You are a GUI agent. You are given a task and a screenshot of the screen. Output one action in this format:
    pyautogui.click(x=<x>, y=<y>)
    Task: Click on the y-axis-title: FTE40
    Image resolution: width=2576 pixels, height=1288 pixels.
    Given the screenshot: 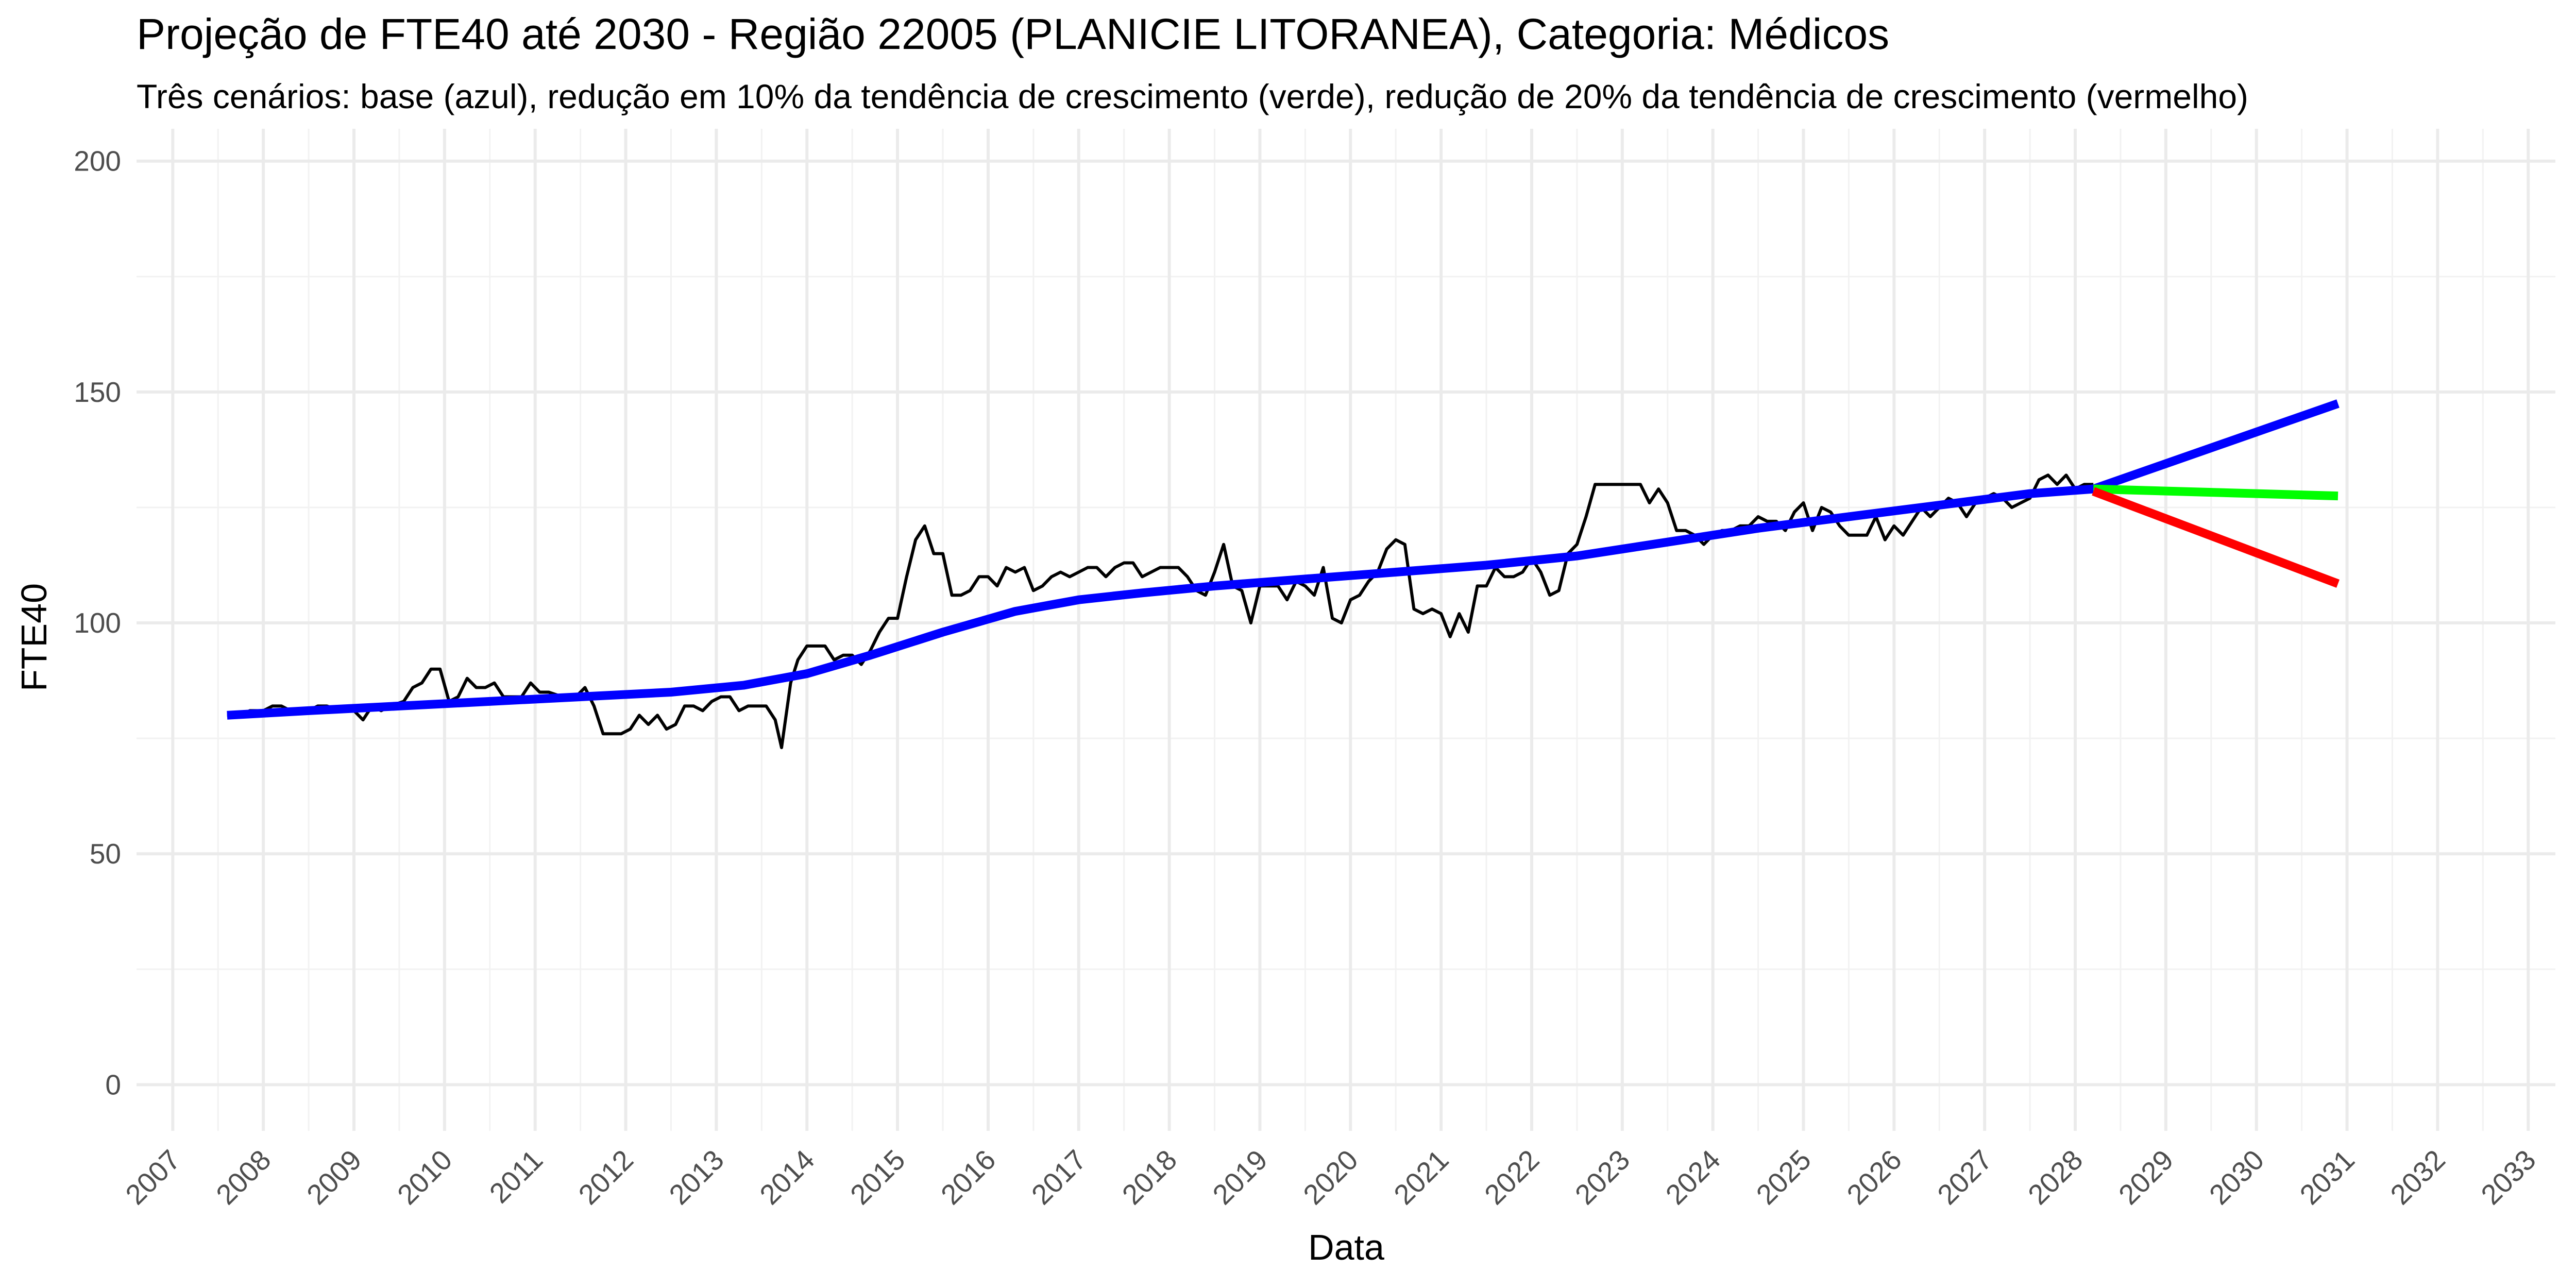 What is the action you would take?
    pyautogui.click(x=34, y=637)
    